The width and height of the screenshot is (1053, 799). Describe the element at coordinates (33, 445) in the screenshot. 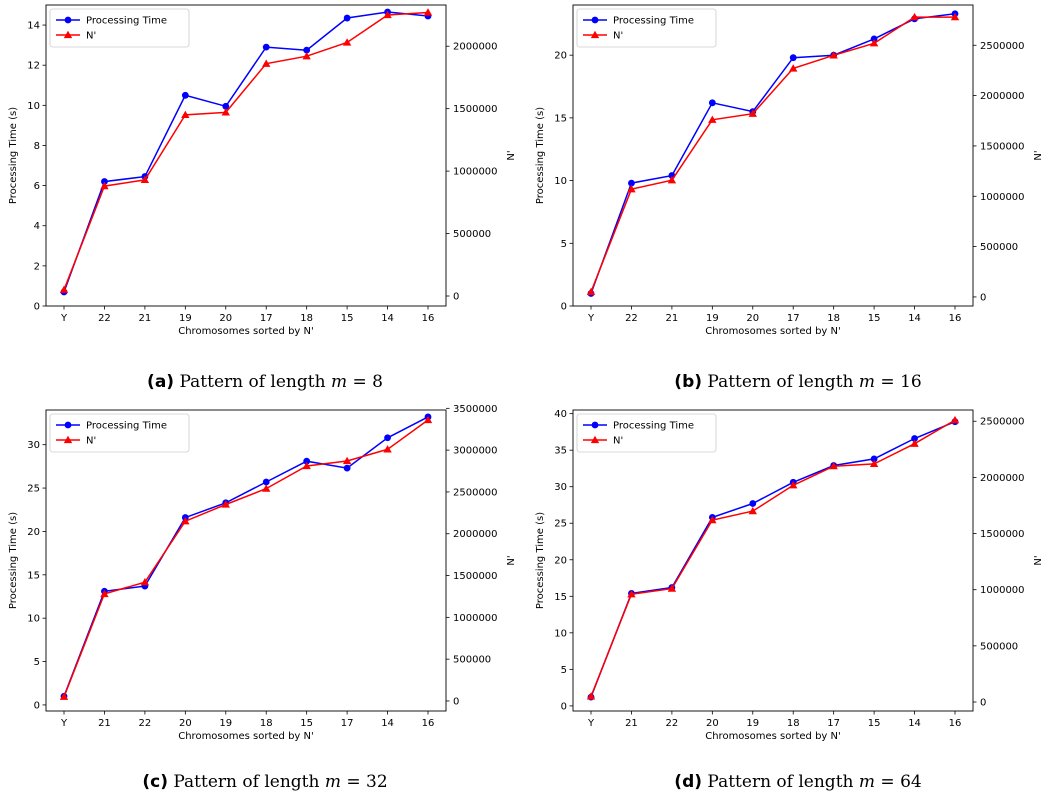

I see `y-left-tick-label: 30` at that location.